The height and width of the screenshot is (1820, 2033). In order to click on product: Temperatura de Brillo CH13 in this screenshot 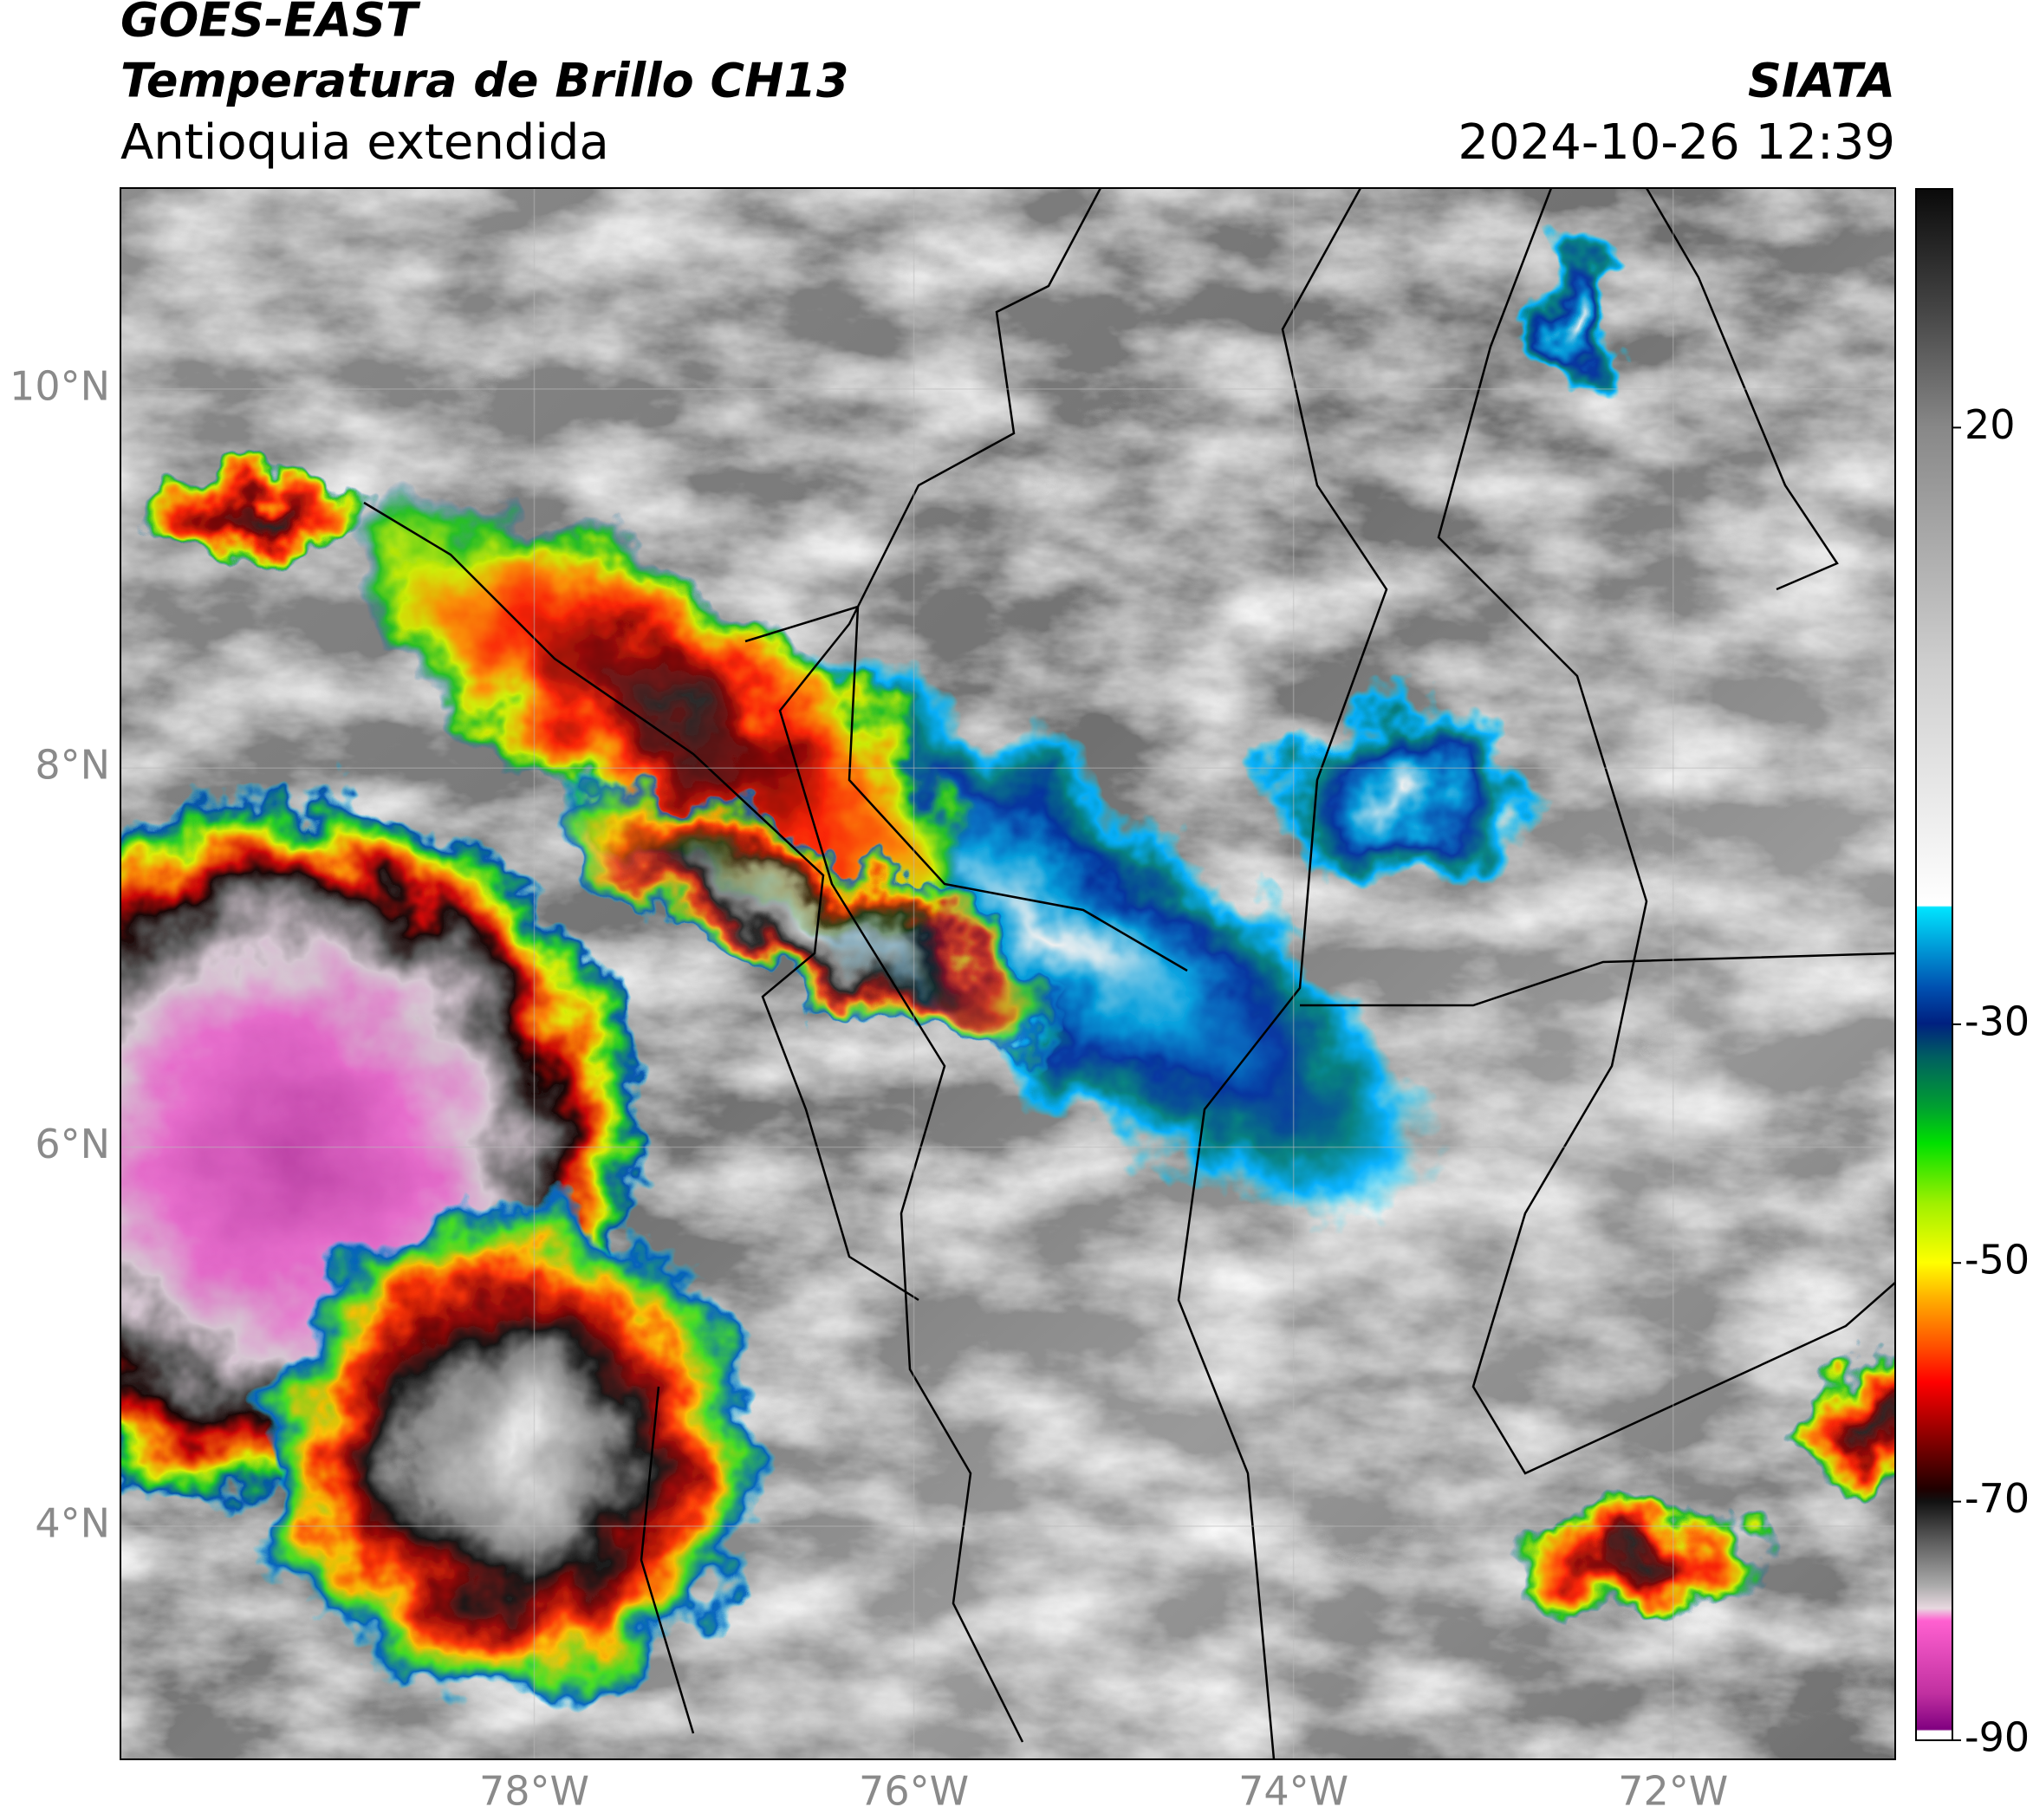, I will do `click(484, 81)`.